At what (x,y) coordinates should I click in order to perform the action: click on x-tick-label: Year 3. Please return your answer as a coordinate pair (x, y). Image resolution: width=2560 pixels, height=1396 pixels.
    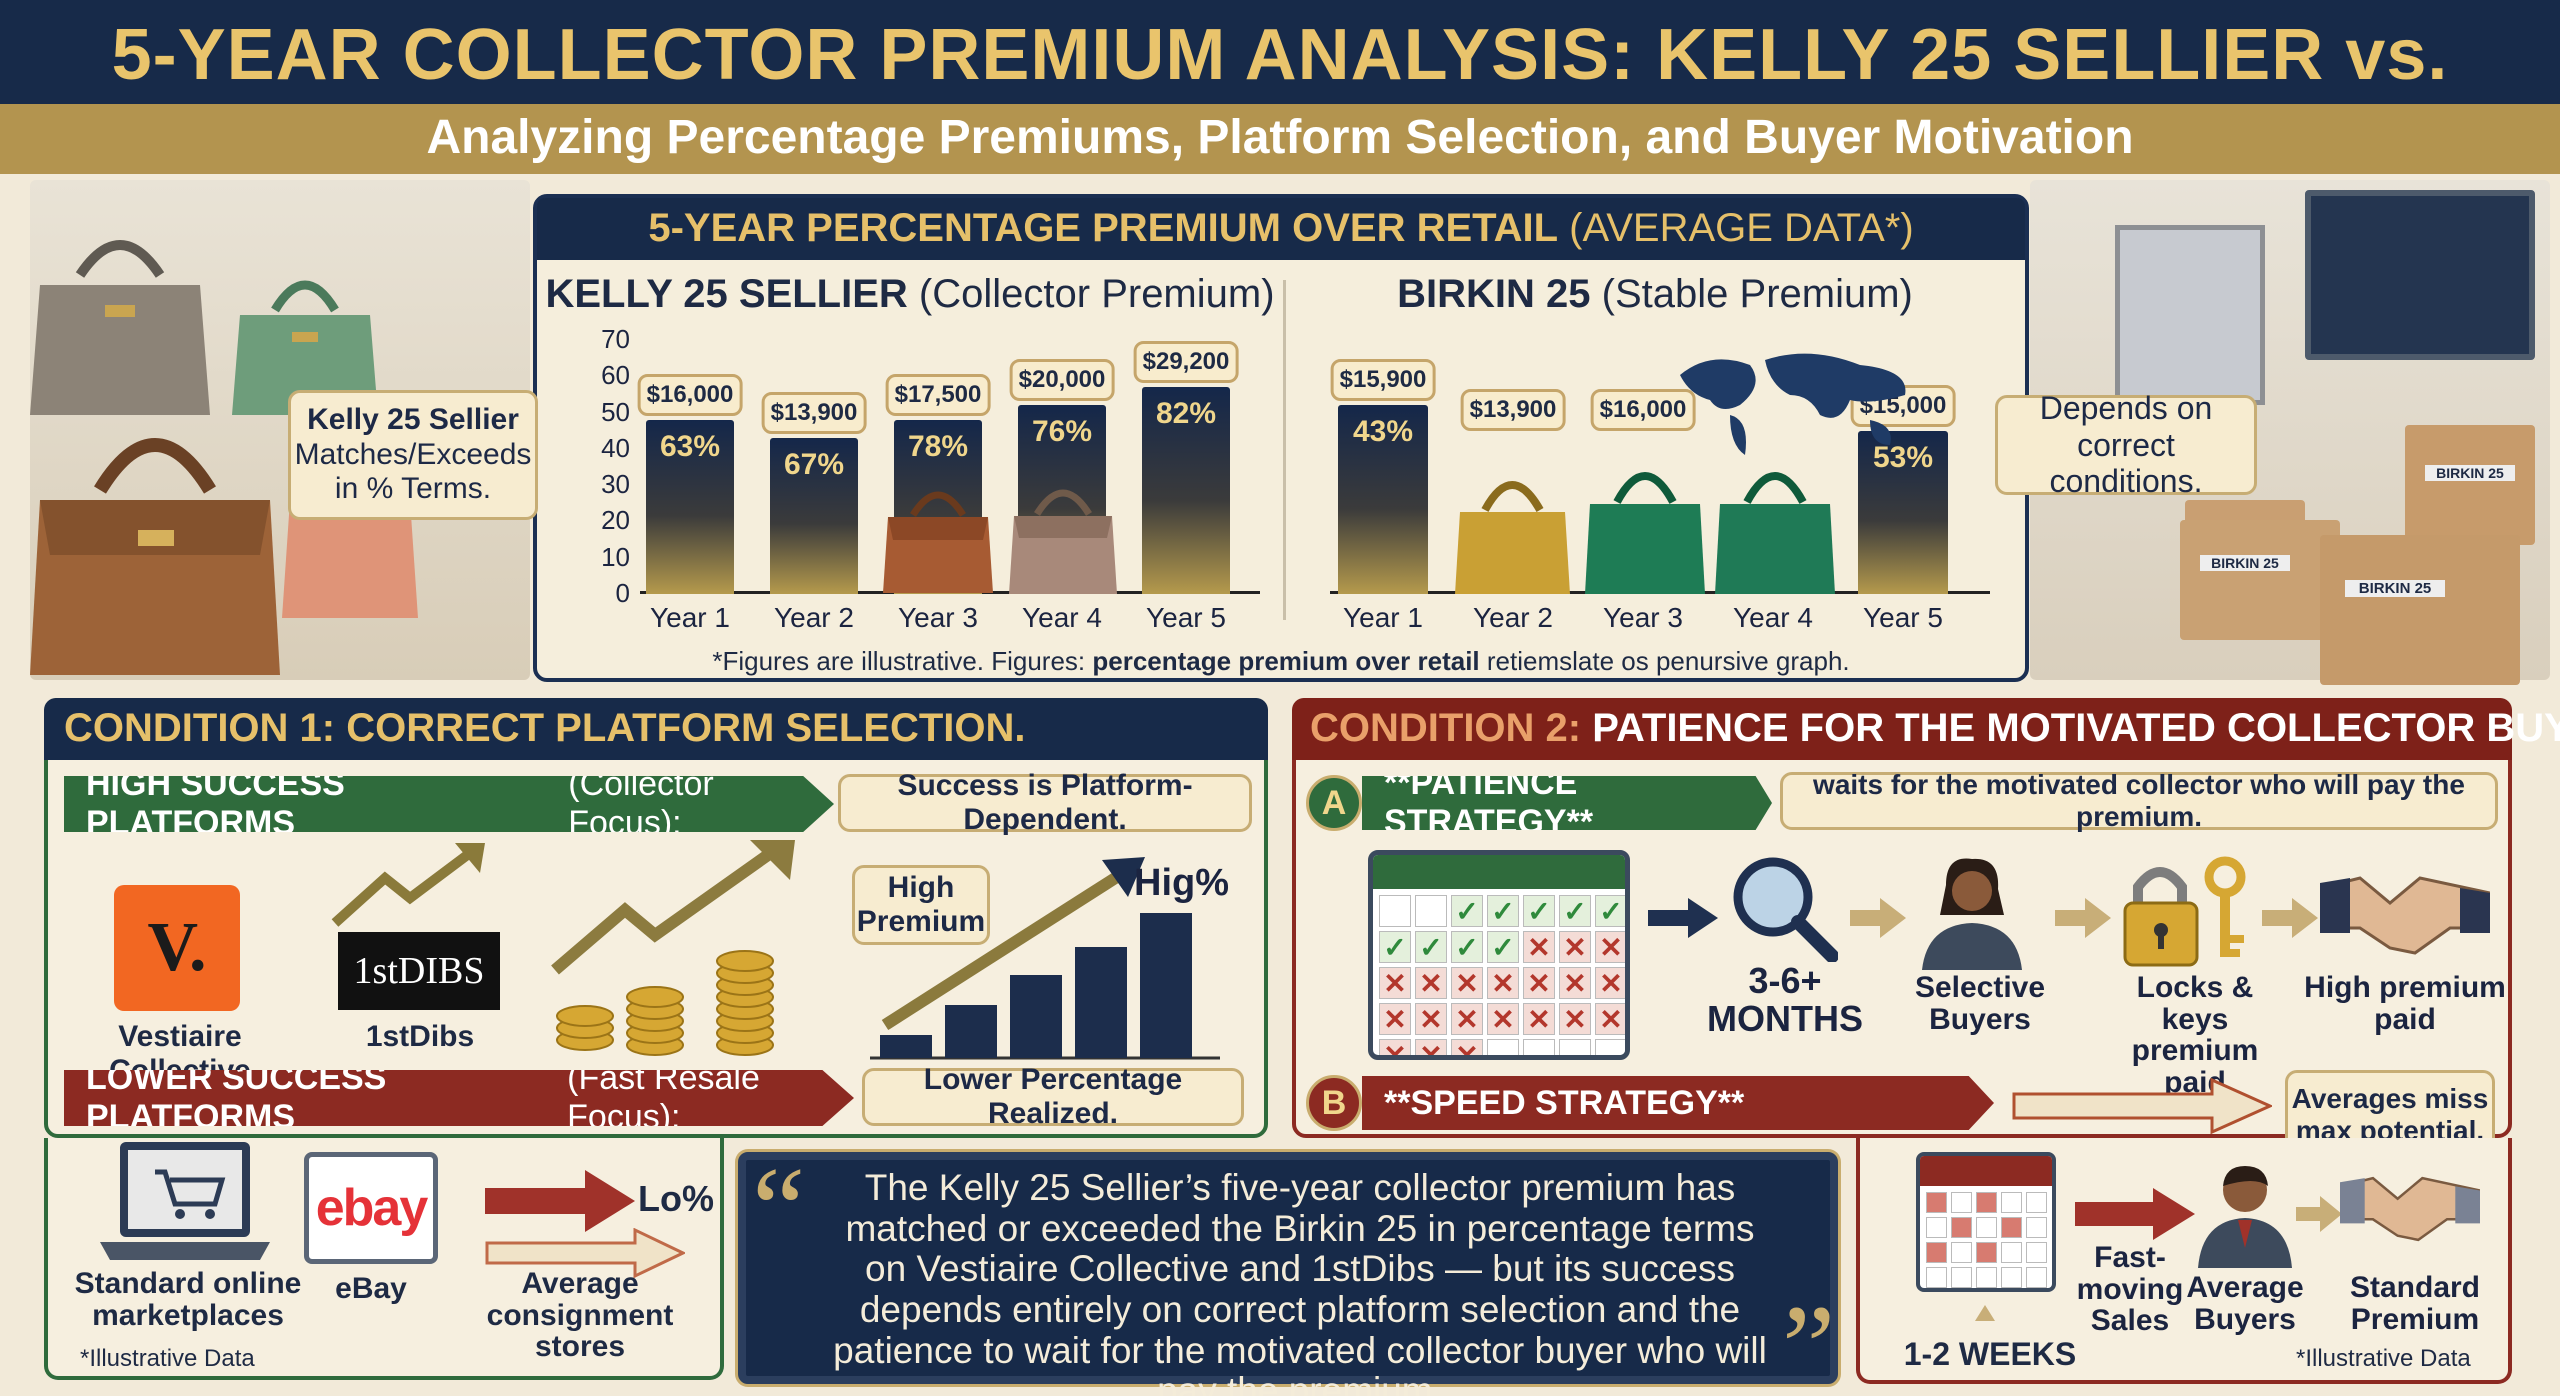
    Looking at the image, I should click on (1643, 617).